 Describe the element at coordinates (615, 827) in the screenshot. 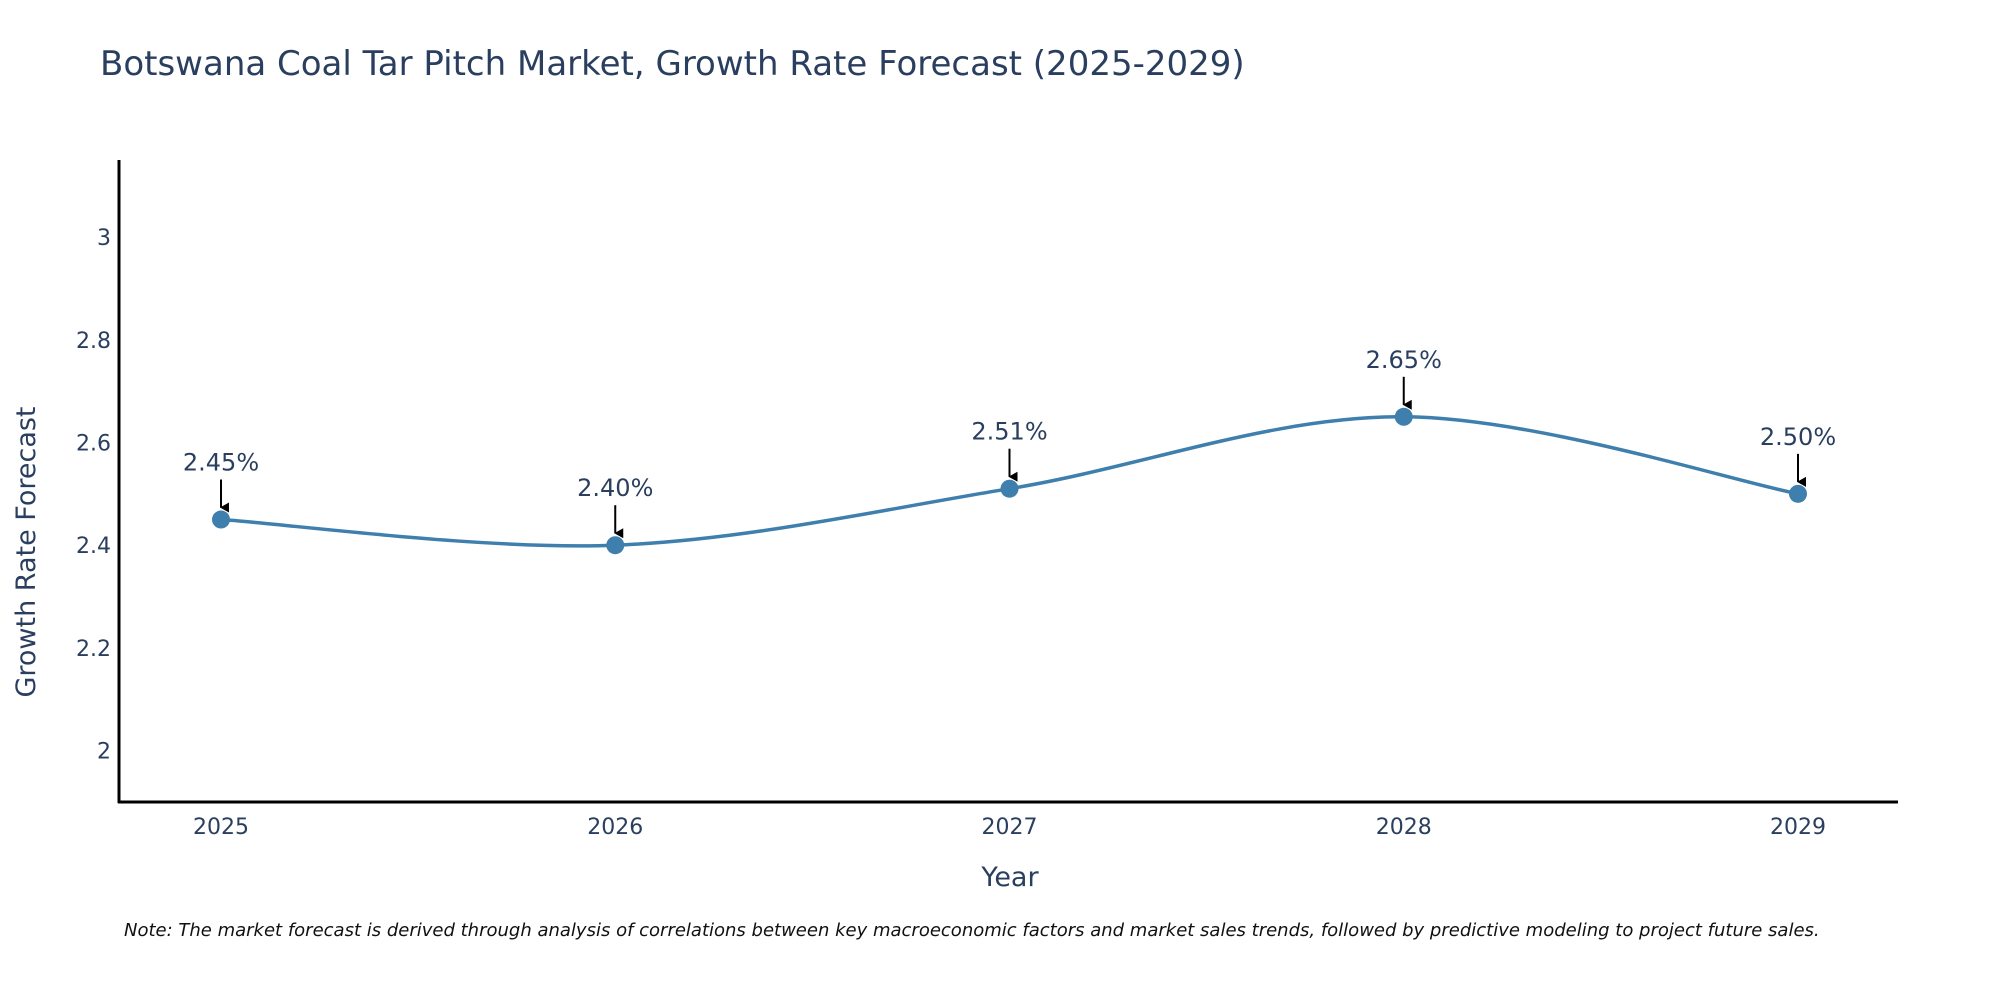

I see `x-tick-label: 2026` at that location.